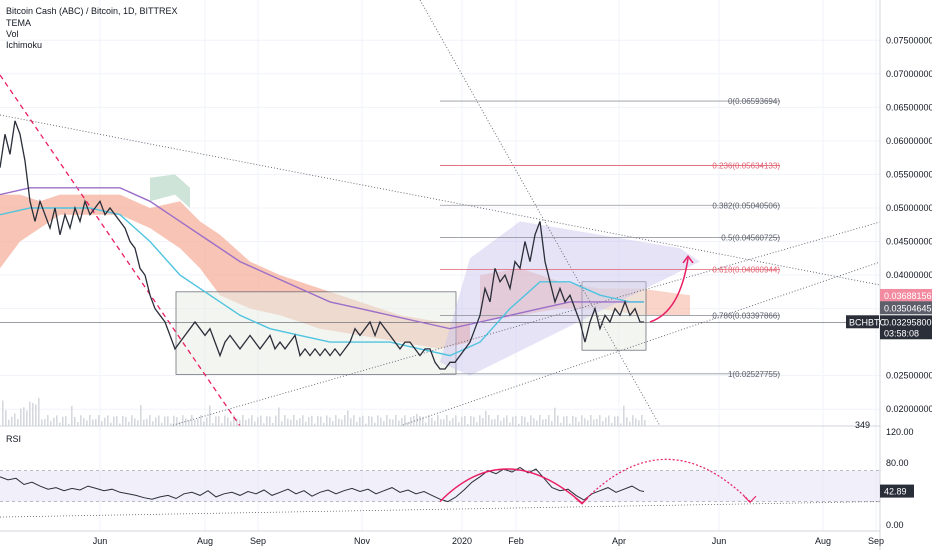 Image resolution: width=932 pixels, height=550 pixels. What do you see at coordinates (619, 541) in the screenshot?
I see `x-tick-label: Apr` at bounding box center [619, 541].